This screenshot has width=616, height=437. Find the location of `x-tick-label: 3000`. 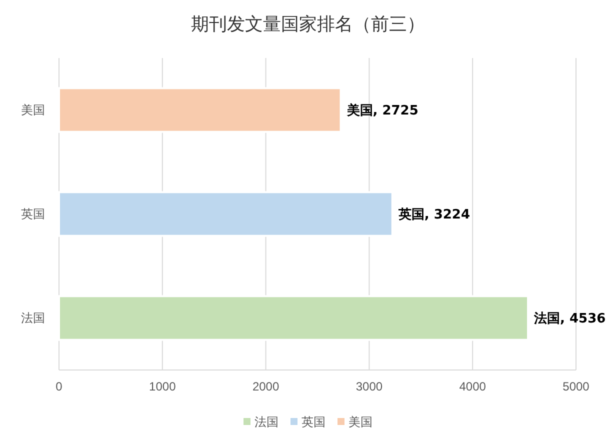

x-tick-label: 3000 is located at coordinates (369, 387).